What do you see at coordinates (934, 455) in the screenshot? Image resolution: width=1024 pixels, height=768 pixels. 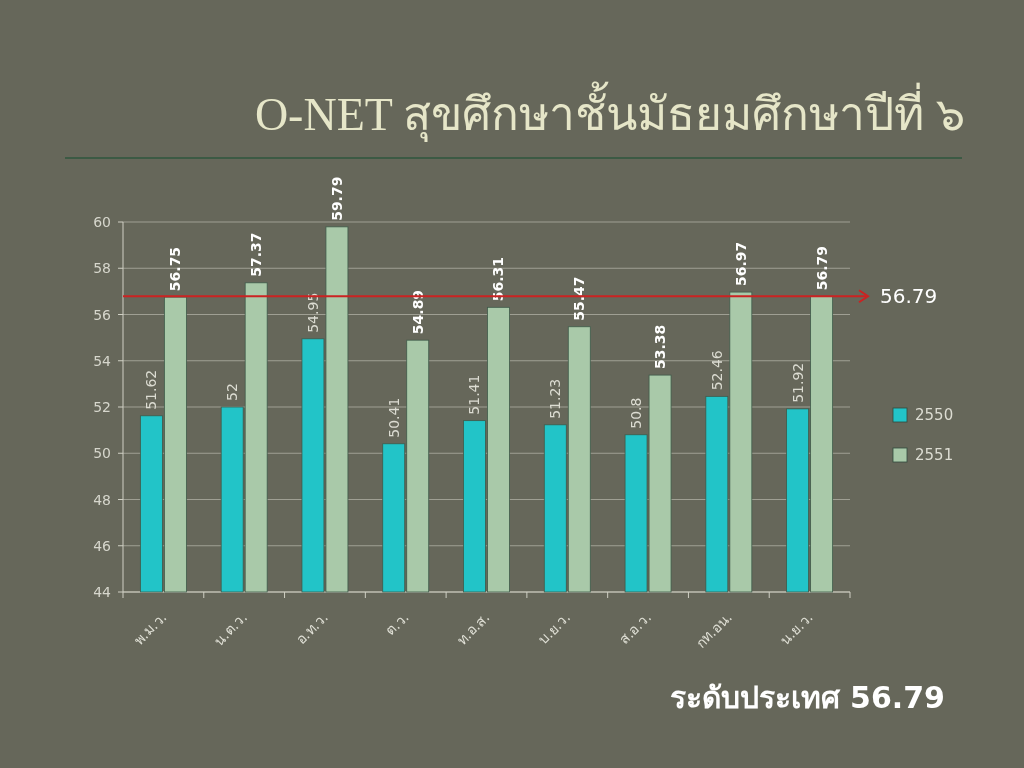 I see `legend-label: 2551` at bounding box center [934, 455].